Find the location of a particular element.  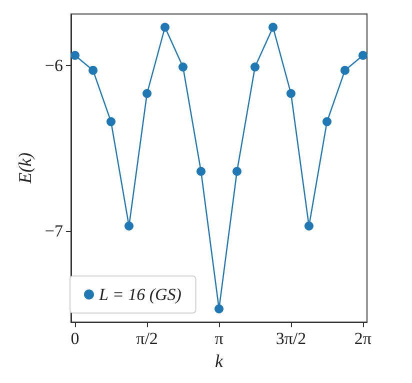

y-tick-label: −6 is located at coordinates (53, 65).